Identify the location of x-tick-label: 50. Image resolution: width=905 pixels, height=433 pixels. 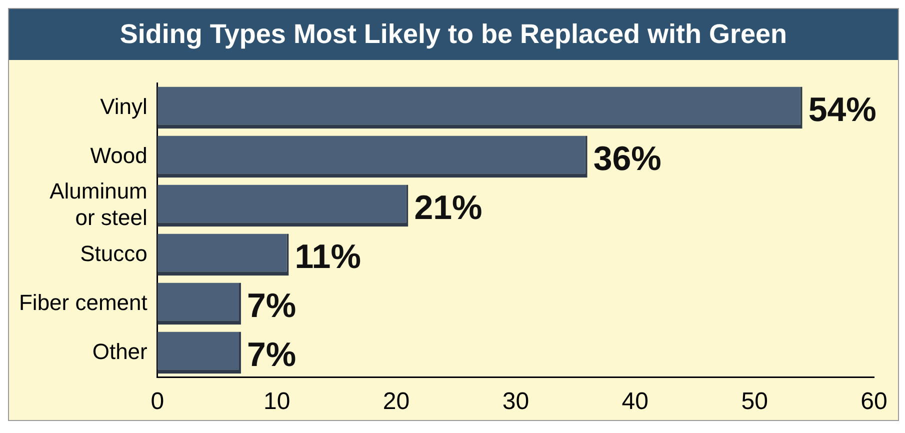
(754, 402).